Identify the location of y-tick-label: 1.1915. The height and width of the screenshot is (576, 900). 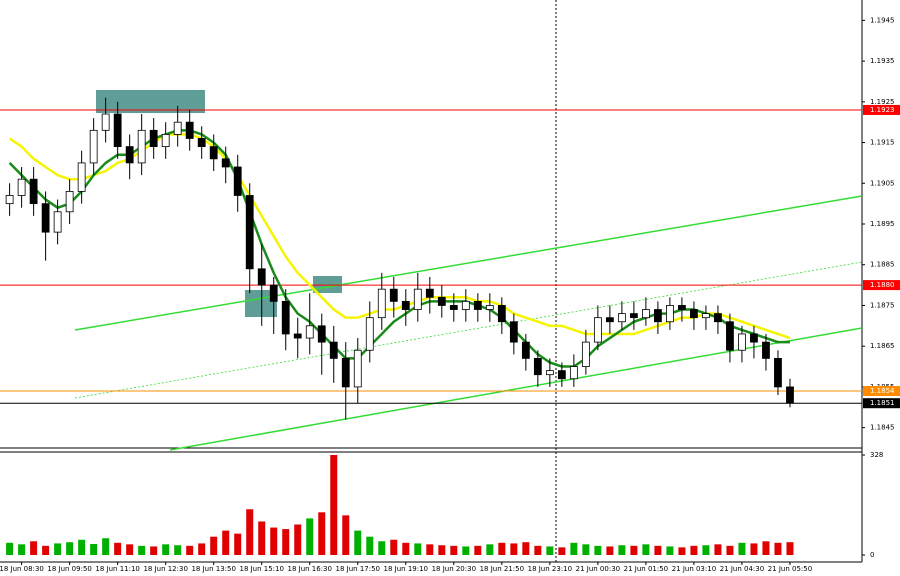
(882, 143).